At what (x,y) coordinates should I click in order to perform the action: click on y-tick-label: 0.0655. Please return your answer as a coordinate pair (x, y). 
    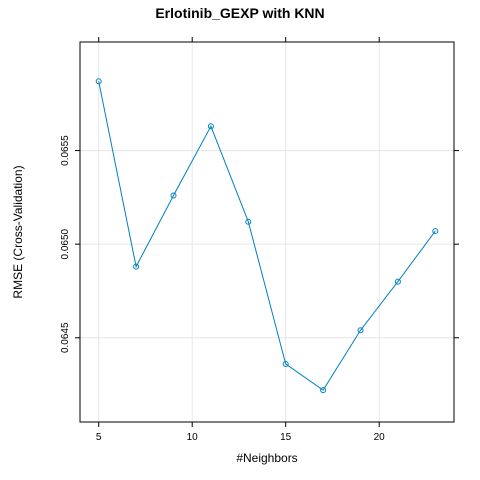
    Looking at the image, I should click on (65, 150).